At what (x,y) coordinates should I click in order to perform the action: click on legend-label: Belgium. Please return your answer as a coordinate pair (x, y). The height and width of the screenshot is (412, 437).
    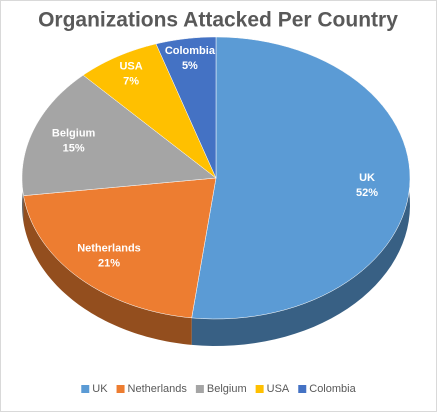
    Looking at the image, I should click on (227, 389).